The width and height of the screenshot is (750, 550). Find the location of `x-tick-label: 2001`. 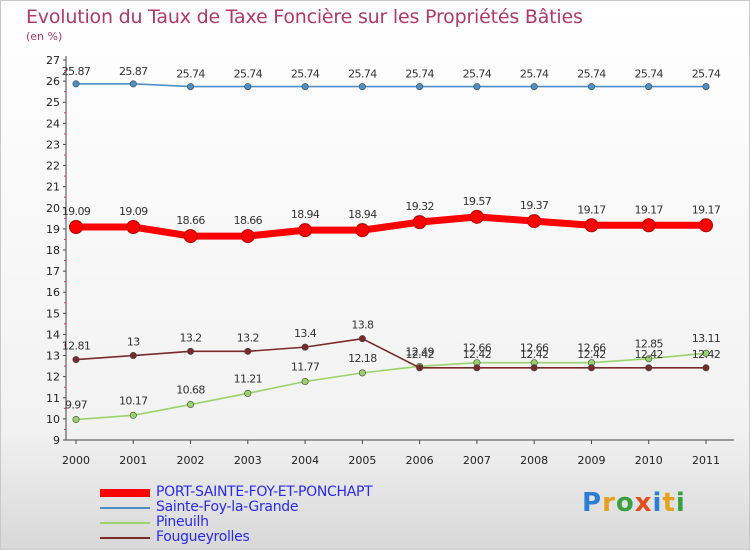

x-tick-label: 2001 is located at coordinates (133, 460).